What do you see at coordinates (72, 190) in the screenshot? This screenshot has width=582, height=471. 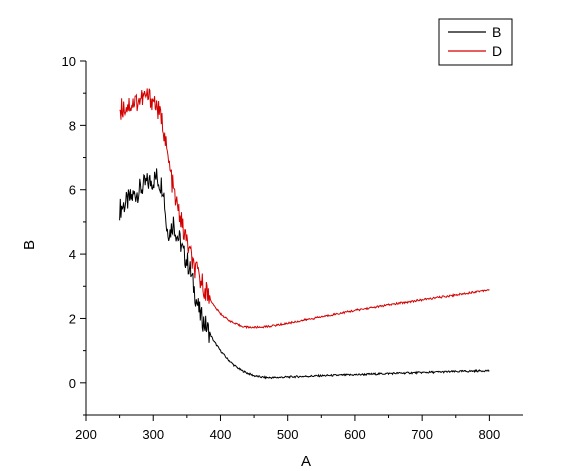 I see `y-tick-label: 6` at bounding box center [72, 190].